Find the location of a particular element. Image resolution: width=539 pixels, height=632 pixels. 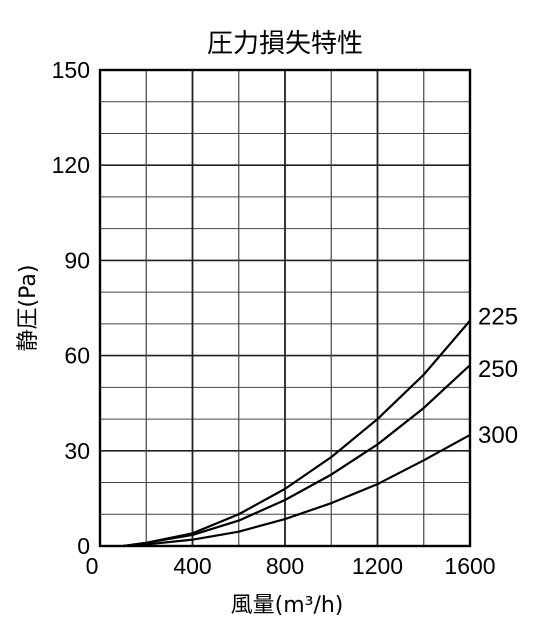

x-tick-label: 400 is located at coordinates (192, 566).